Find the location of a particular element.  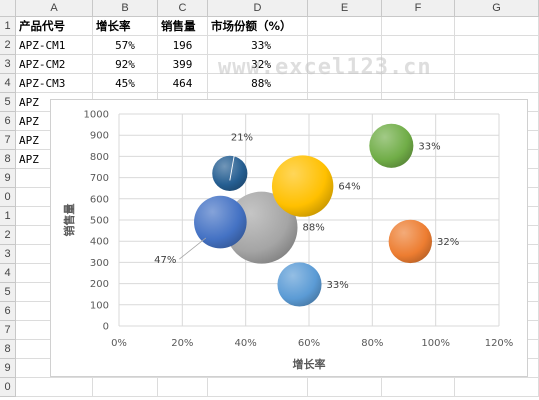

header-cell: 产品代号 is located at coordinates (54, 26).